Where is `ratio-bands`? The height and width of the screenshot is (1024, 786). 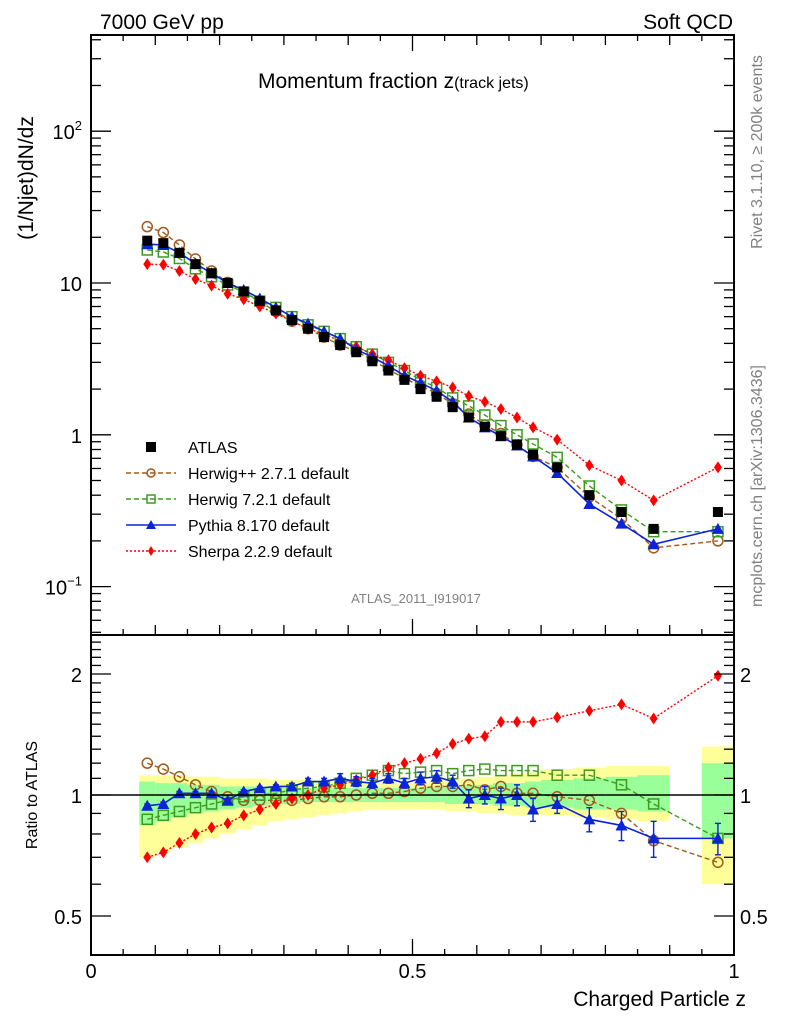 ratio-bands is located at coordinates (436, 815).